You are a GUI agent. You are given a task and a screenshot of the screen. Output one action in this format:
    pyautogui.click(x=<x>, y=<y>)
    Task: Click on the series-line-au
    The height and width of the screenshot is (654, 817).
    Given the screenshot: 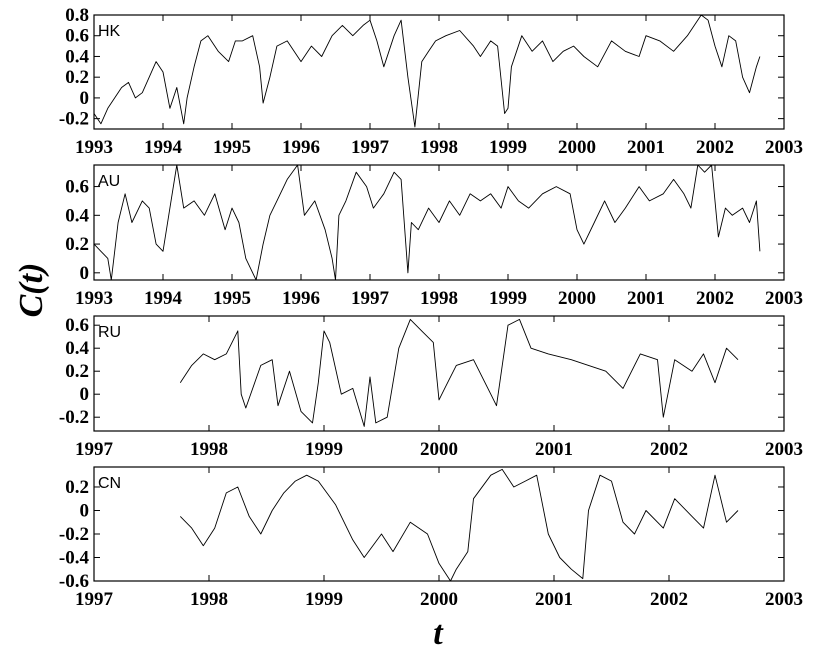 What is the action you would take?
    pyautogui.click(x=427, y=222)
    